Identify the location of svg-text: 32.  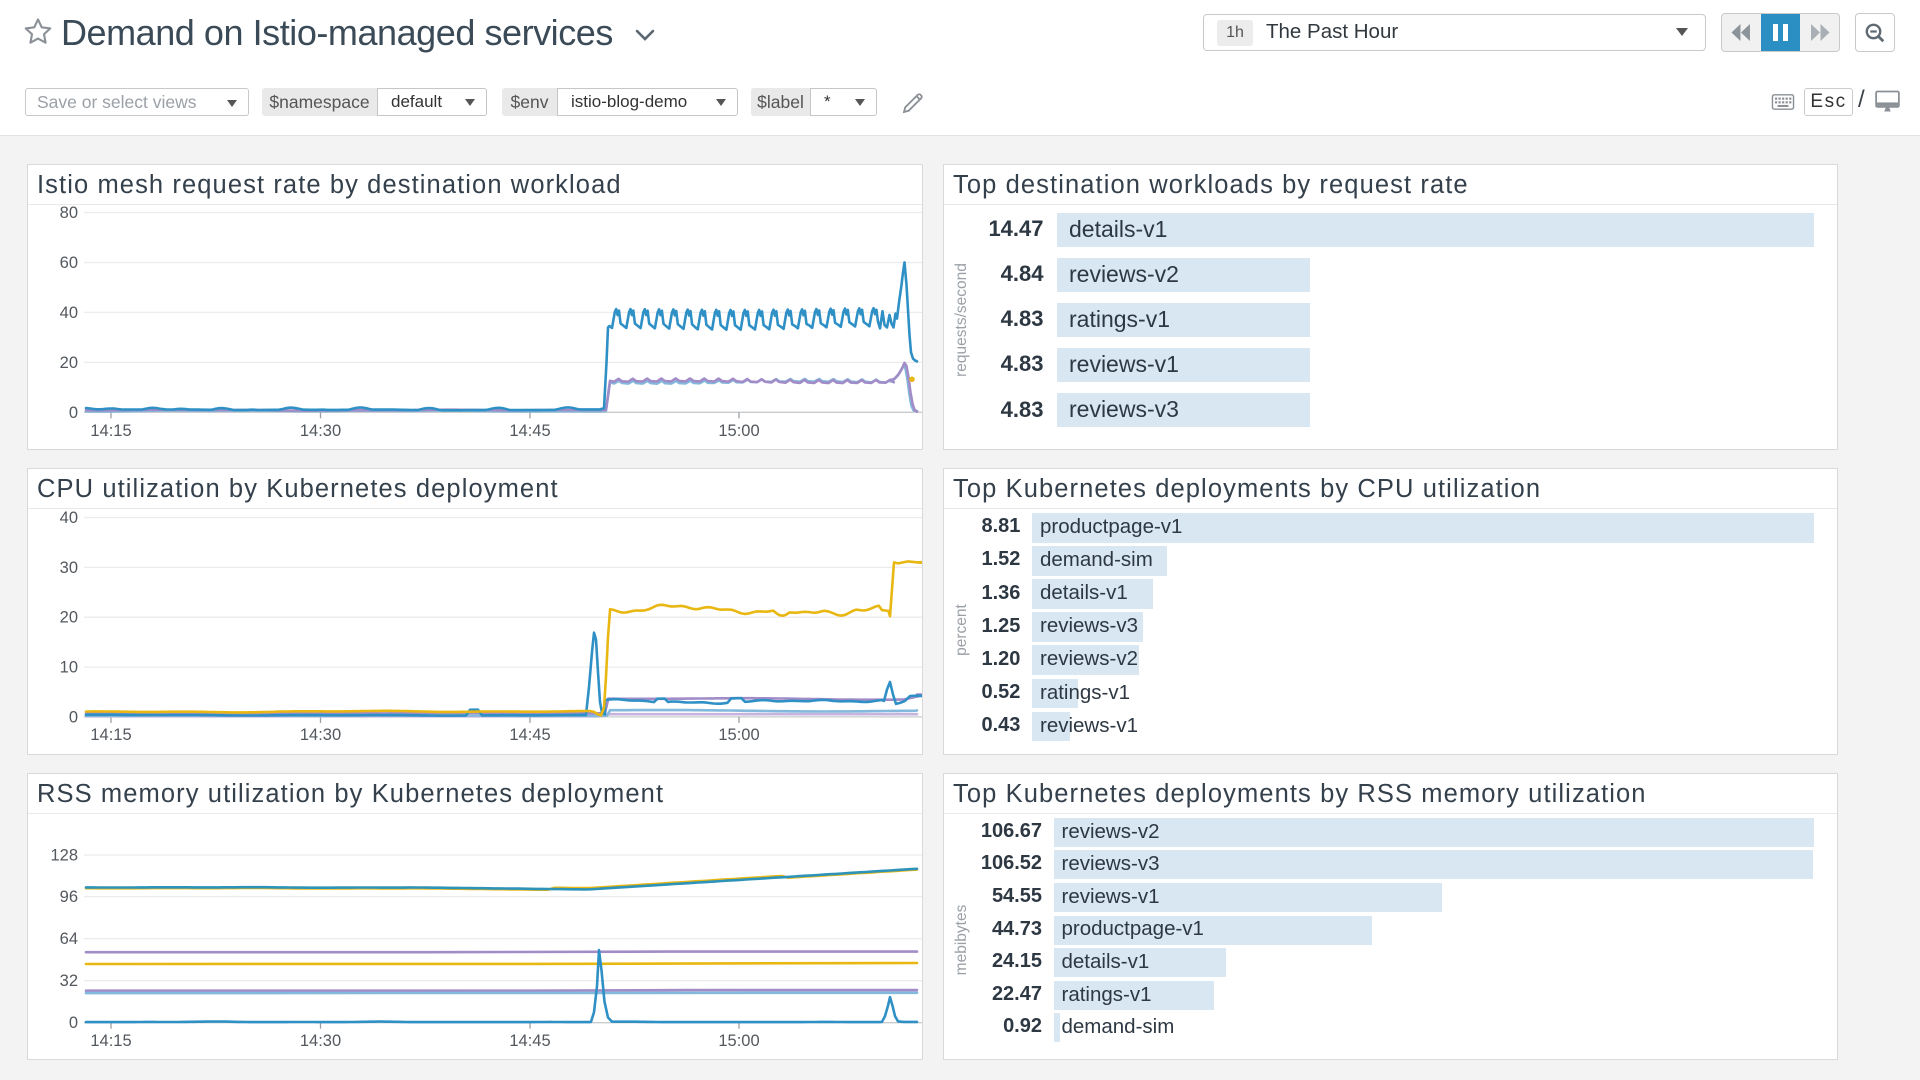
(69, 981).